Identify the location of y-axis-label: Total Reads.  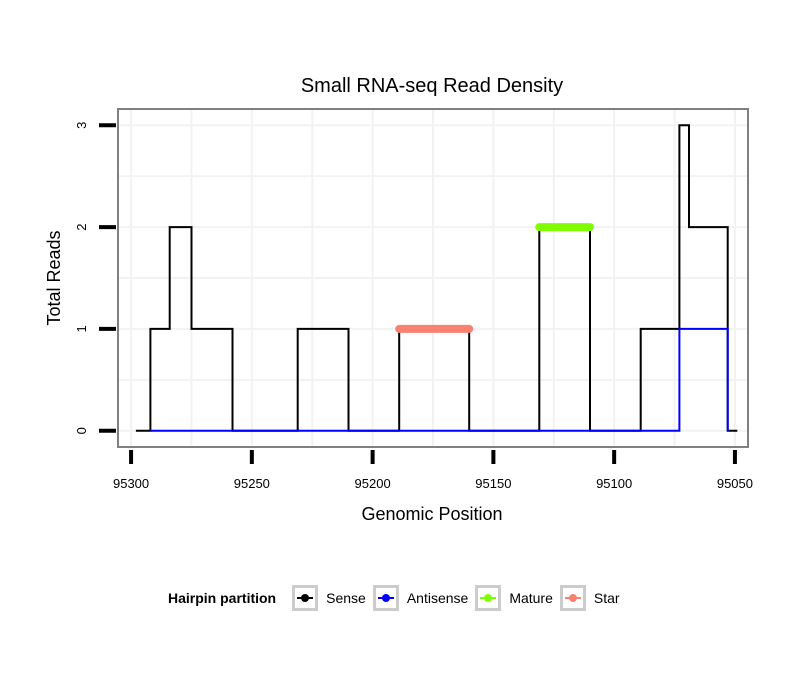
(54, 277).